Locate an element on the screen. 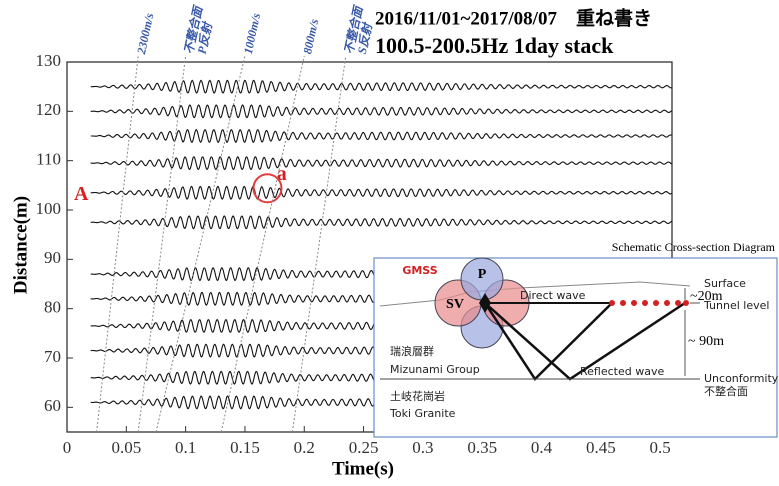  inset-label: Mizunami Group is located at coordinates (435, 369).